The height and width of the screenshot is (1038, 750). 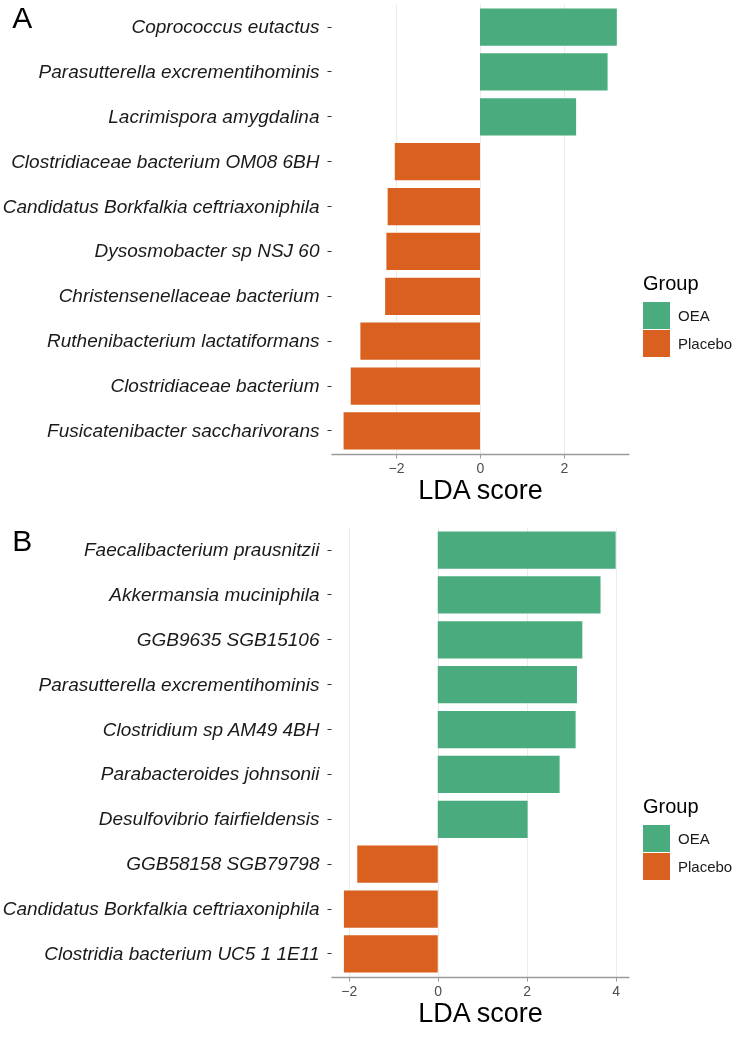 What do you see at coordinates (165, 161) in the screenshot?
I see `y-tick-label: Clostridiaceae bacterium OM08 6BH` at bounding box center [165, 161].